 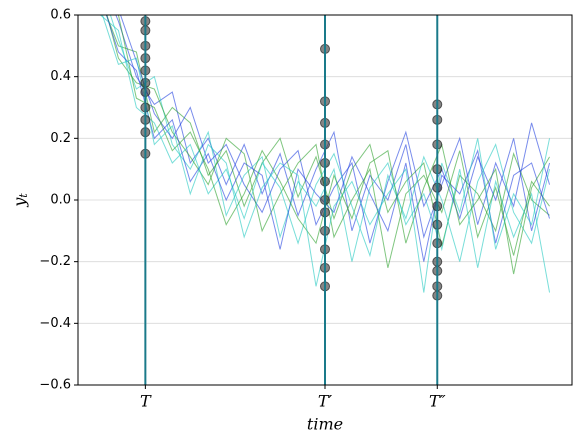 I want to click on y-tick-label: −0.4, so click(x=55, y=323).